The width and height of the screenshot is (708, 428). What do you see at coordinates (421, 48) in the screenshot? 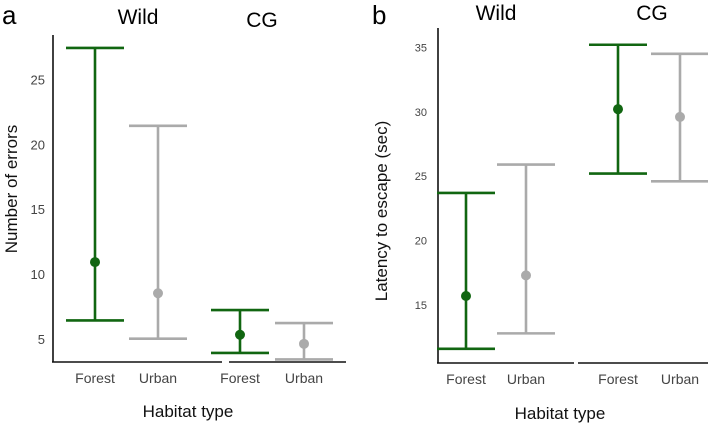
I see `panel-b-y-tick-label: 35` at bounding box center [421, 48].